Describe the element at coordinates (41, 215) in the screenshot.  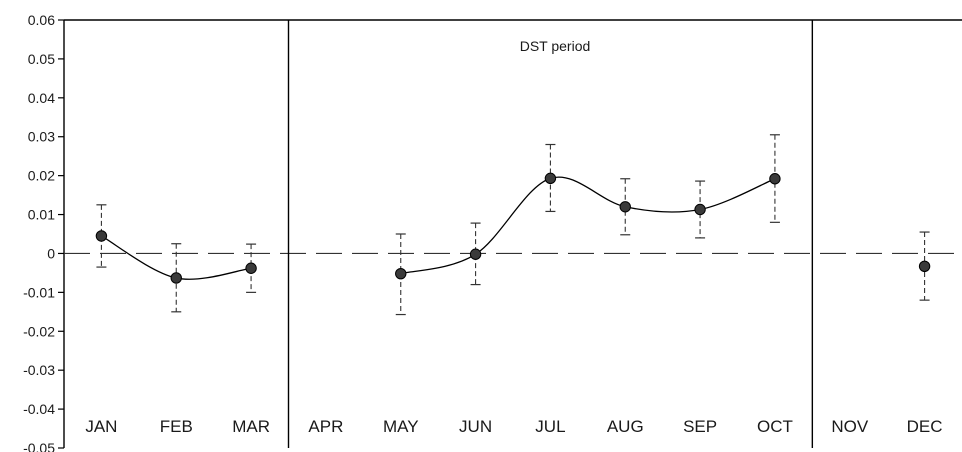
I see `y-tick-label: 0.01` at that location.